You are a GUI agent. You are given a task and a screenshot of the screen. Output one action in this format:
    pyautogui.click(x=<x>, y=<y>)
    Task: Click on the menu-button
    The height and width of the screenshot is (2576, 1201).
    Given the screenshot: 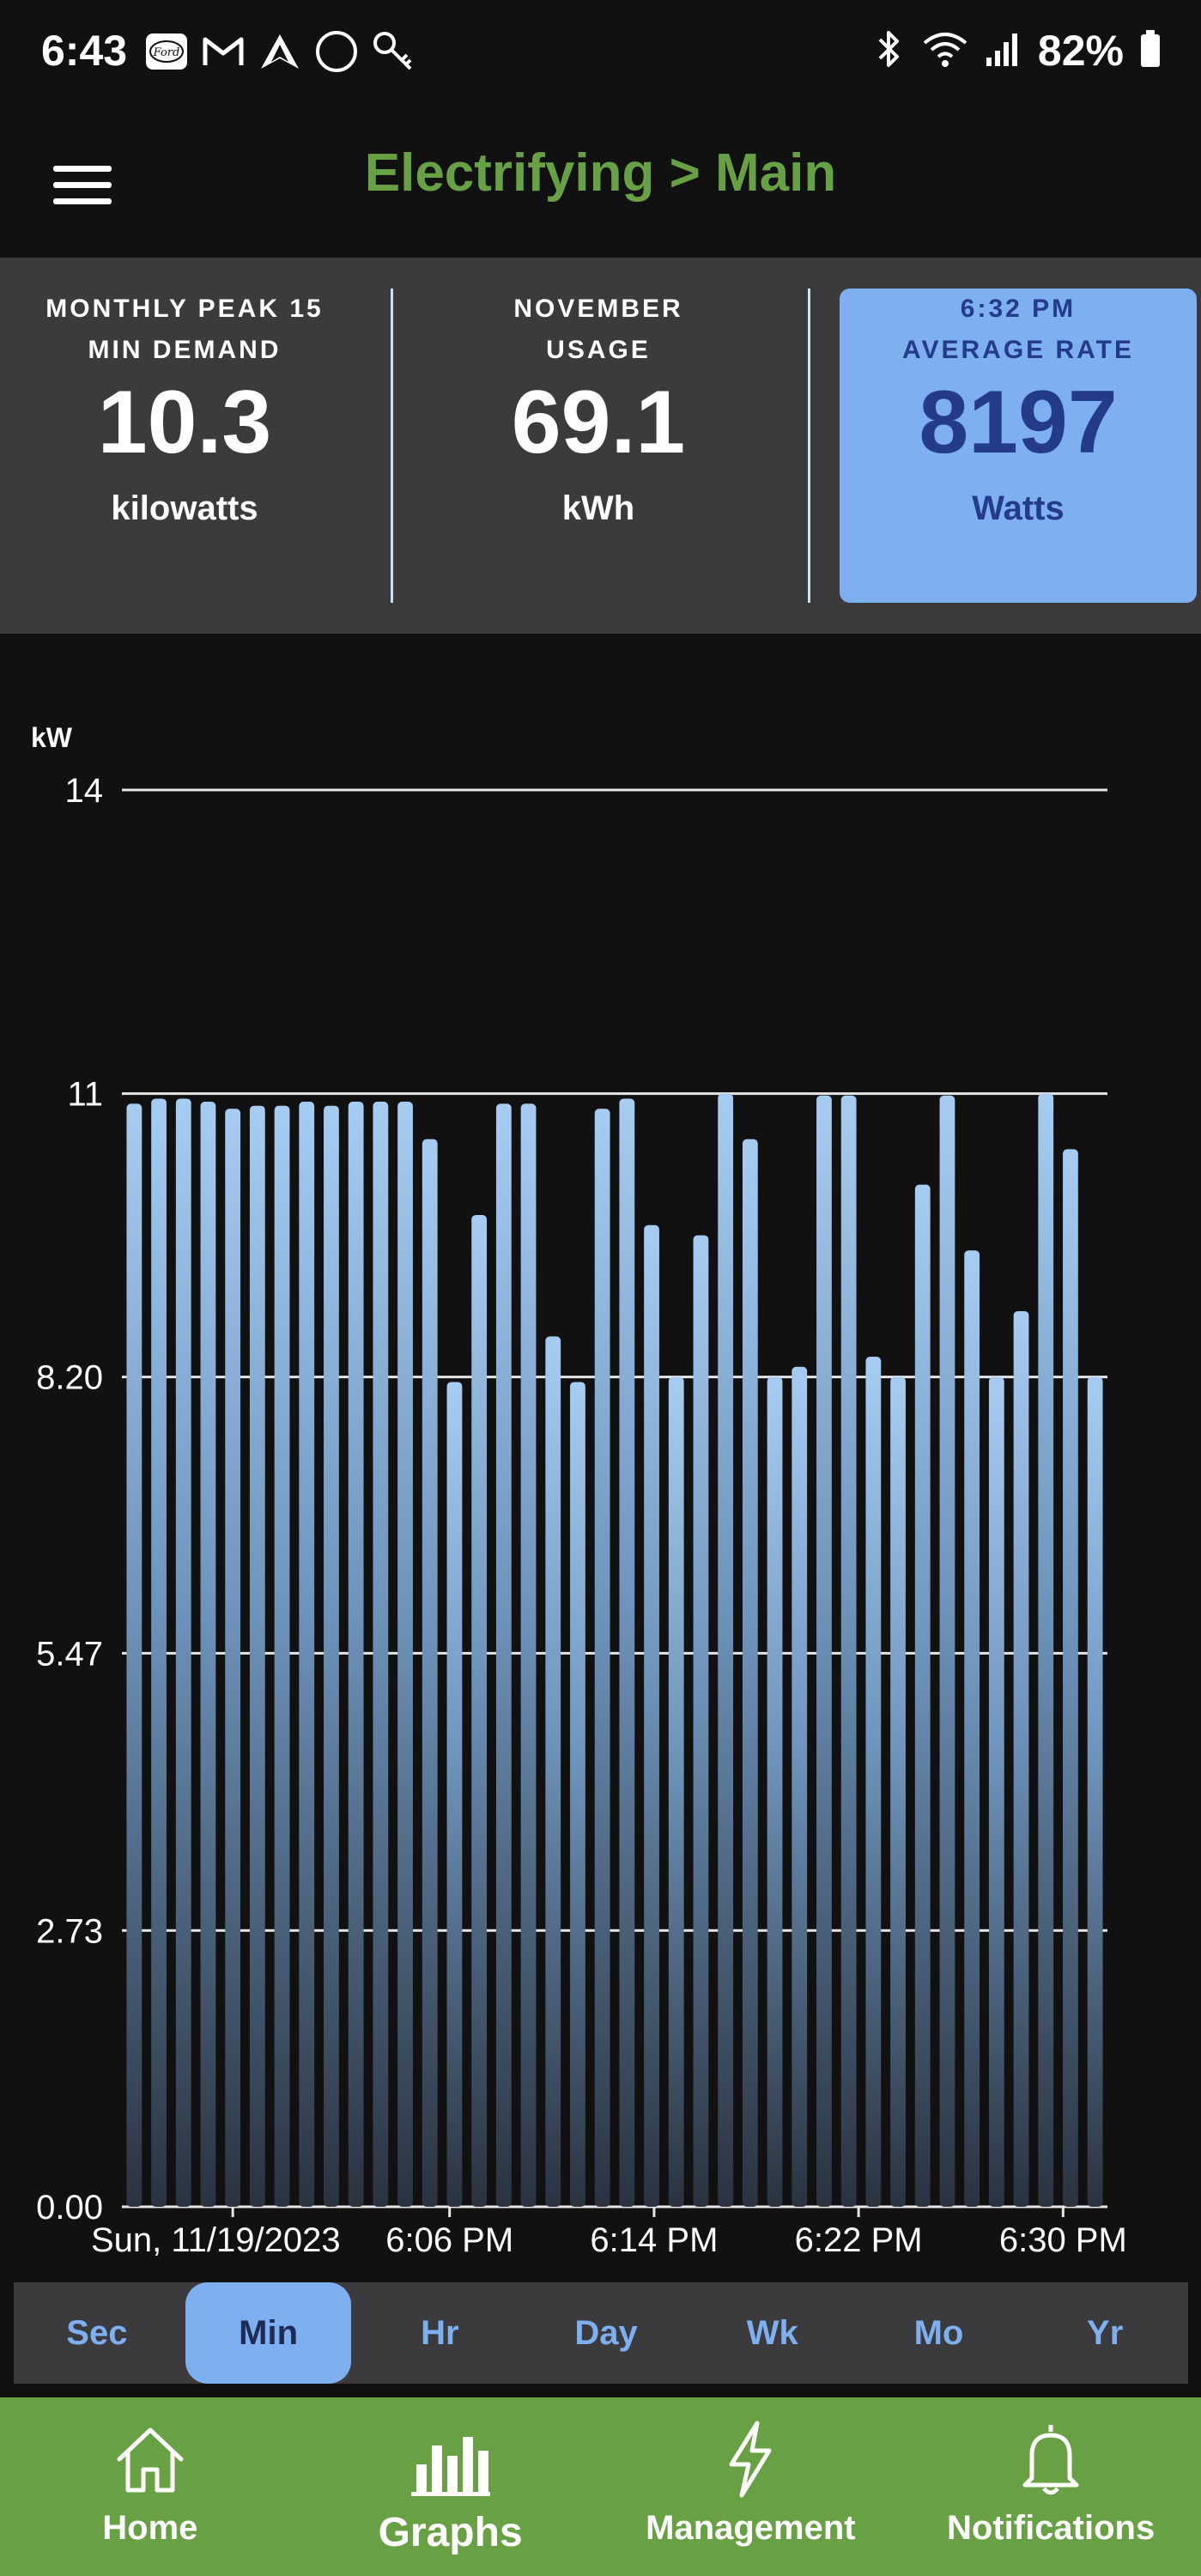 What is the action you would take?
    pyautogui.click(x=87, y=185)
    